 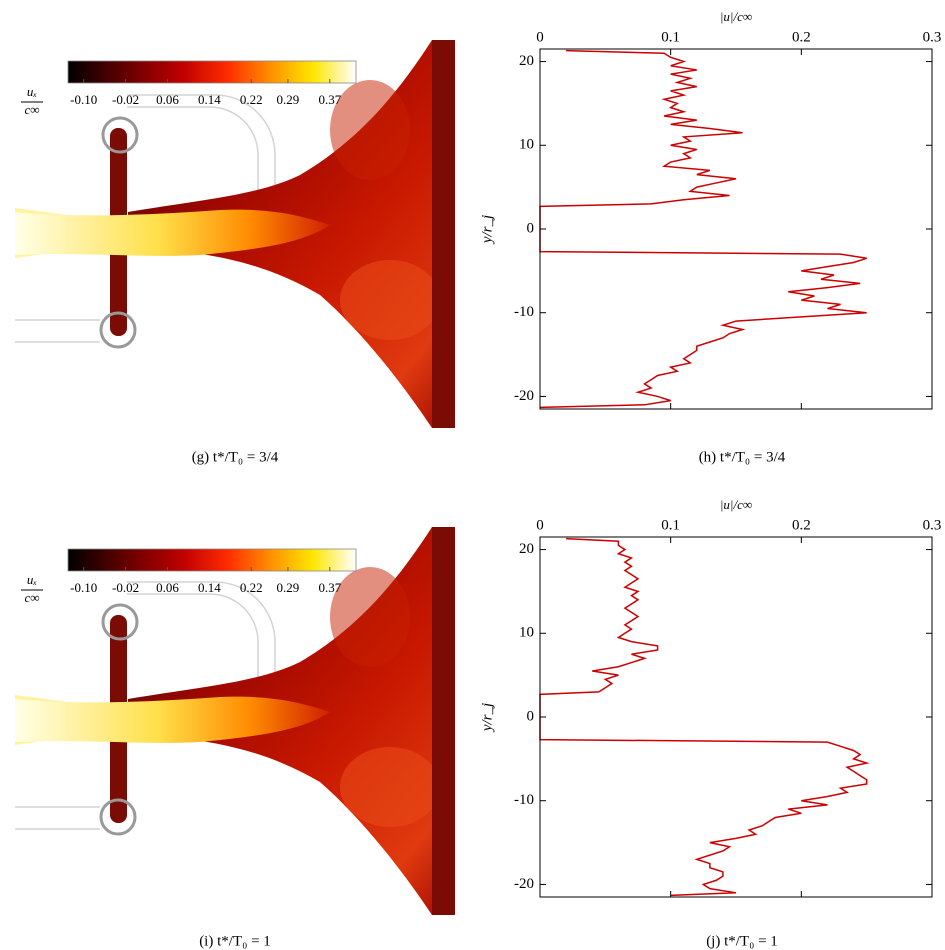 I want to click on caption: (j) t*/T₀ = 1, so click(x=742, y=941).